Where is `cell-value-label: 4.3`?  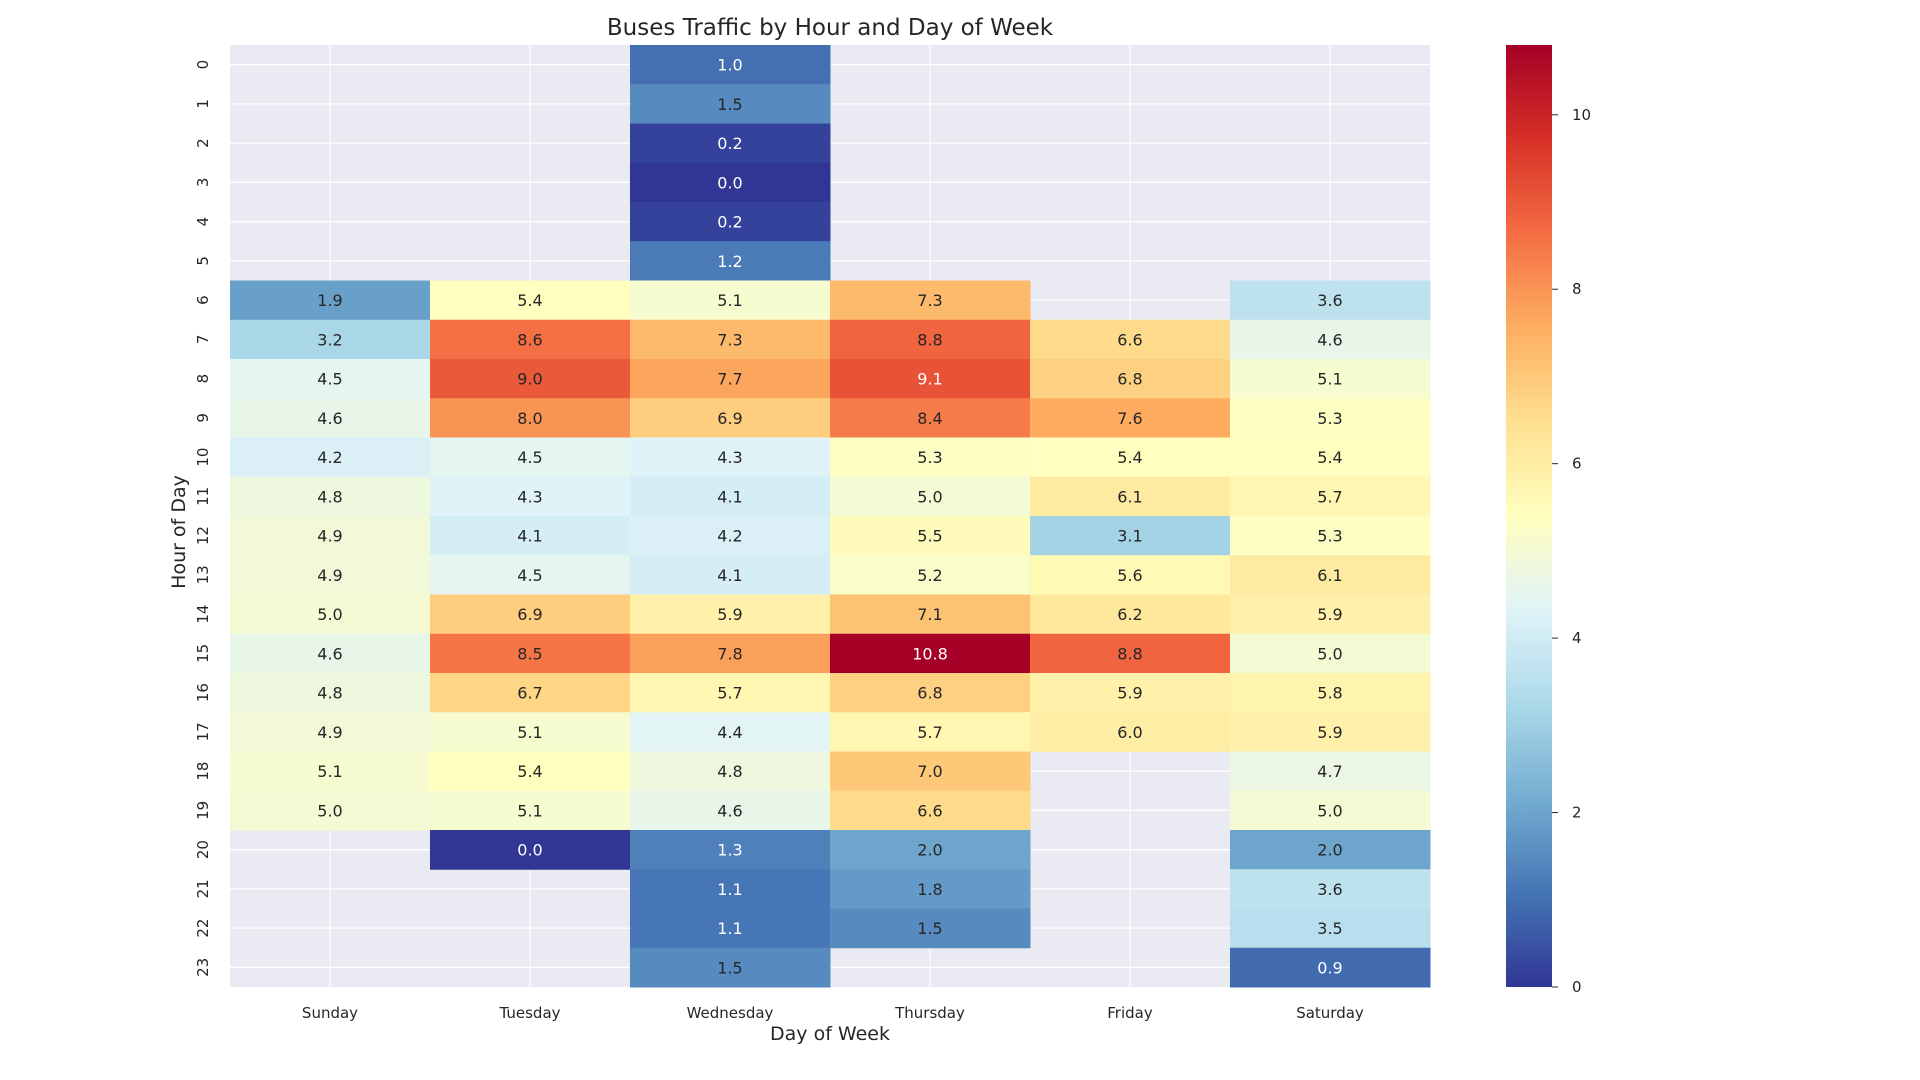
cell-value-label: 4.3 is located at coordinates (729, 457).